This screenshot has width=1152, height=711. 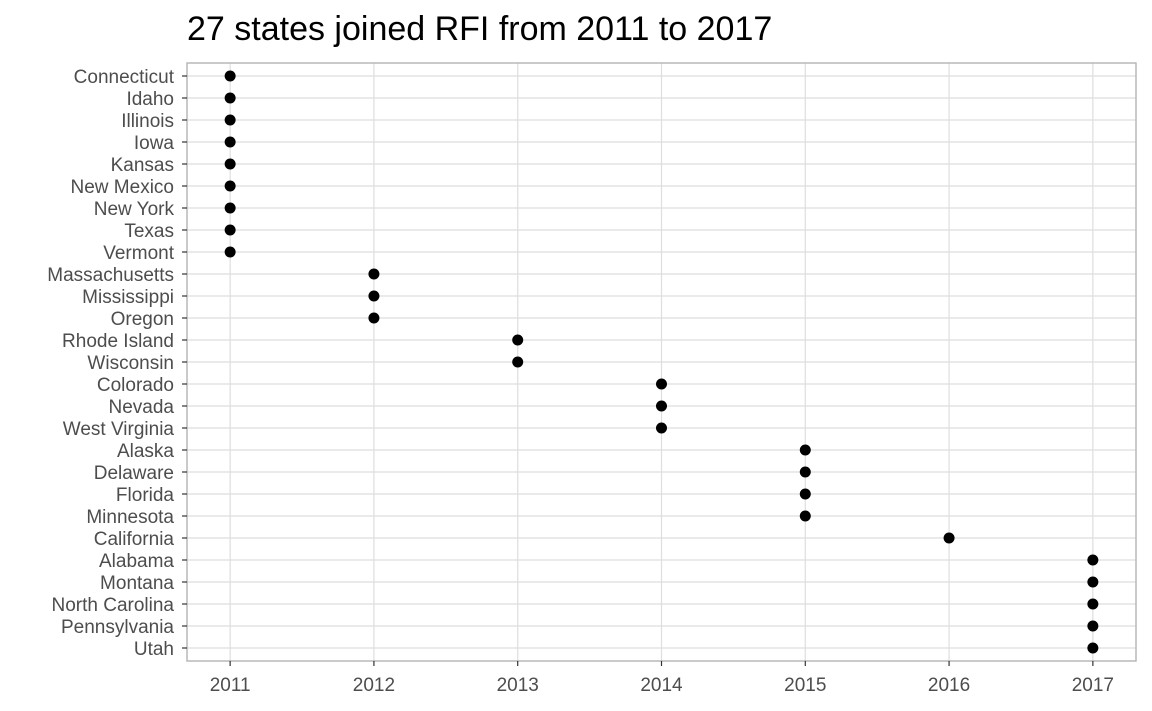 What do you see at coordinates (479, 29) in the screenshot?
I see `chart-title: 27 states joined RFI from 2011 to 2017` at bounding box center [479, 29].